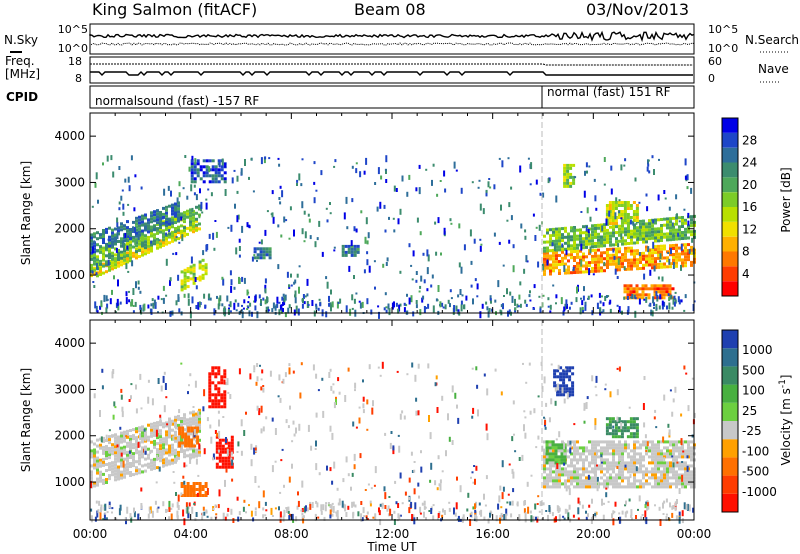 The height and width of the screenshot is (554, 800). What do you see at coordinates (73, 48) in the screenshot?
I see `nsky-tick-bottom: 10^0` at bounding box center [73, 48].